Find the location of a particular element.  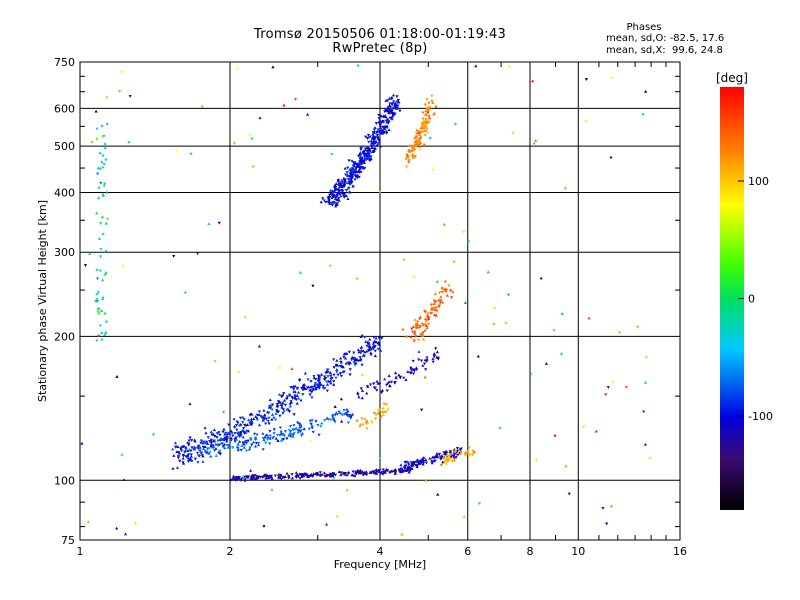

y-tick-label: 300 is located at coordinates (64, 252).